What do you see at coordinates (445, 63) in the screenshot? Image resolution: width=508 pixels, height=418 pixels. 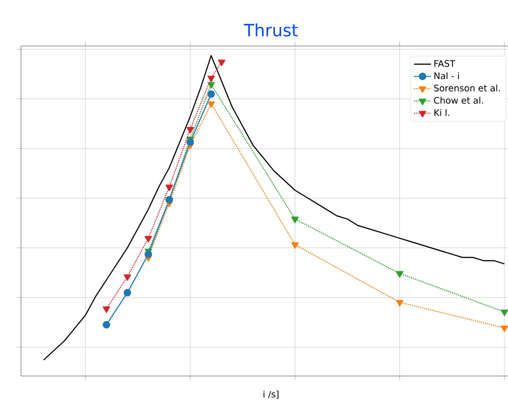 I see `legend-label: FAST` at bounding box center [445, 63].